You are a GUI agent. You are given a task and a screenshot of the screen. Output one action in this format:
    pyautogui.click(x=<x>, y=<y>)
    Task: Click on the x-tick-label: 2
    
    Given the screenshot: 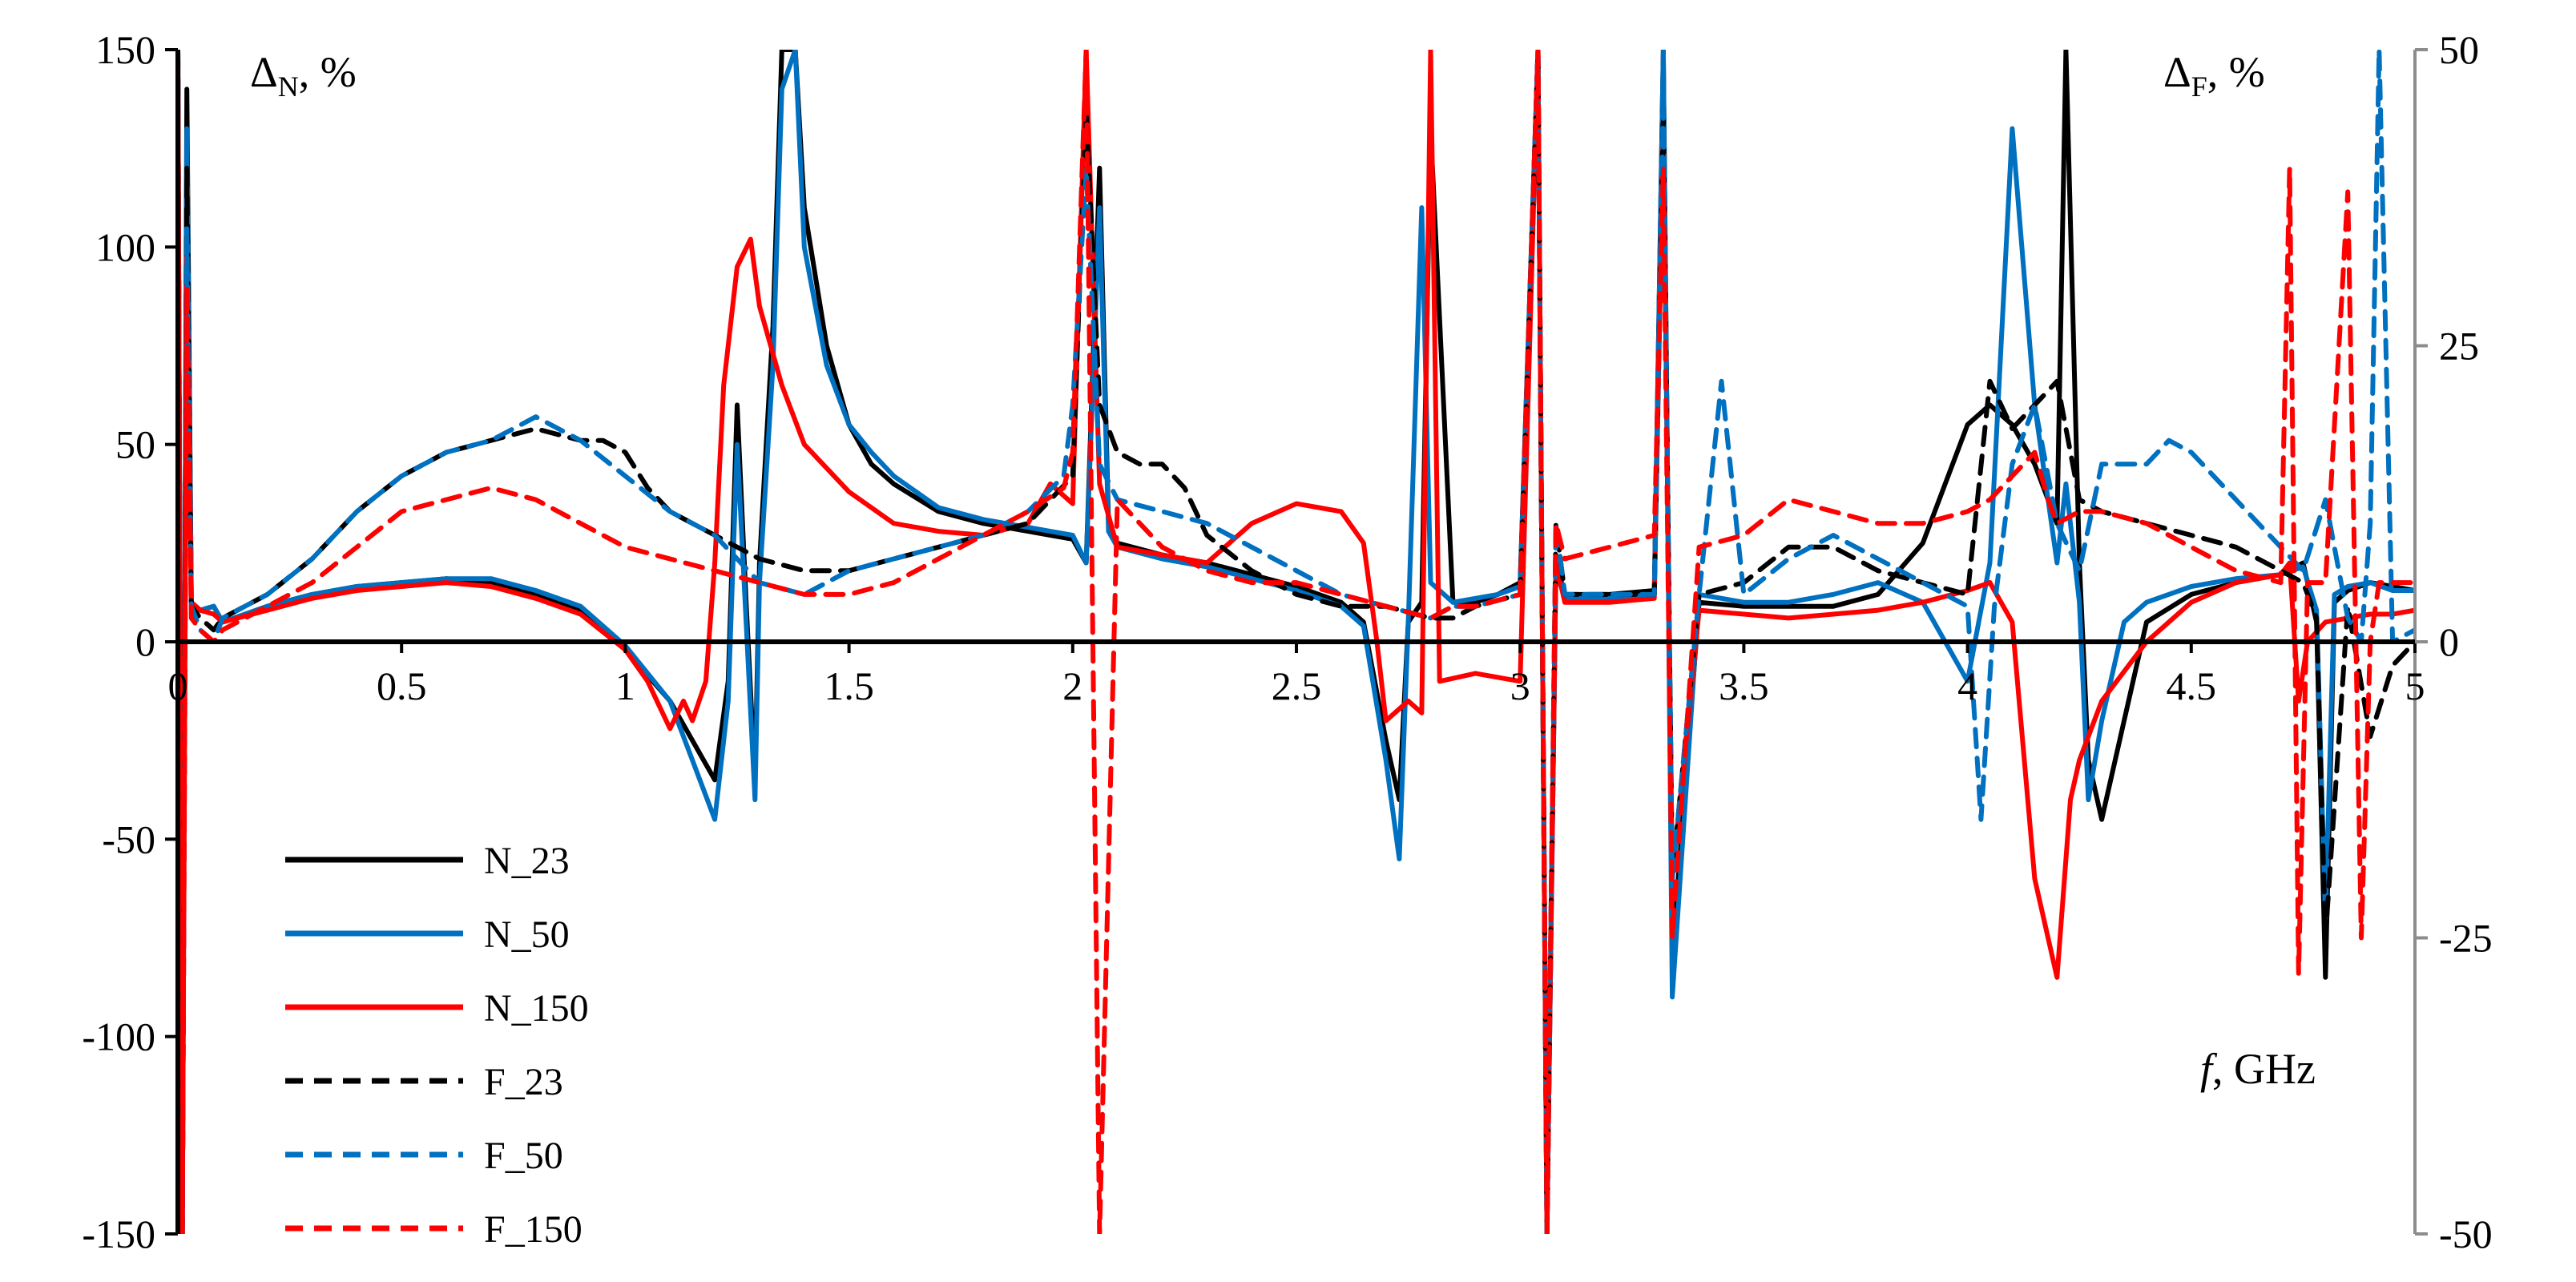 What is the action you would take?
    pyautogui.click(x=1072, y=685)
    